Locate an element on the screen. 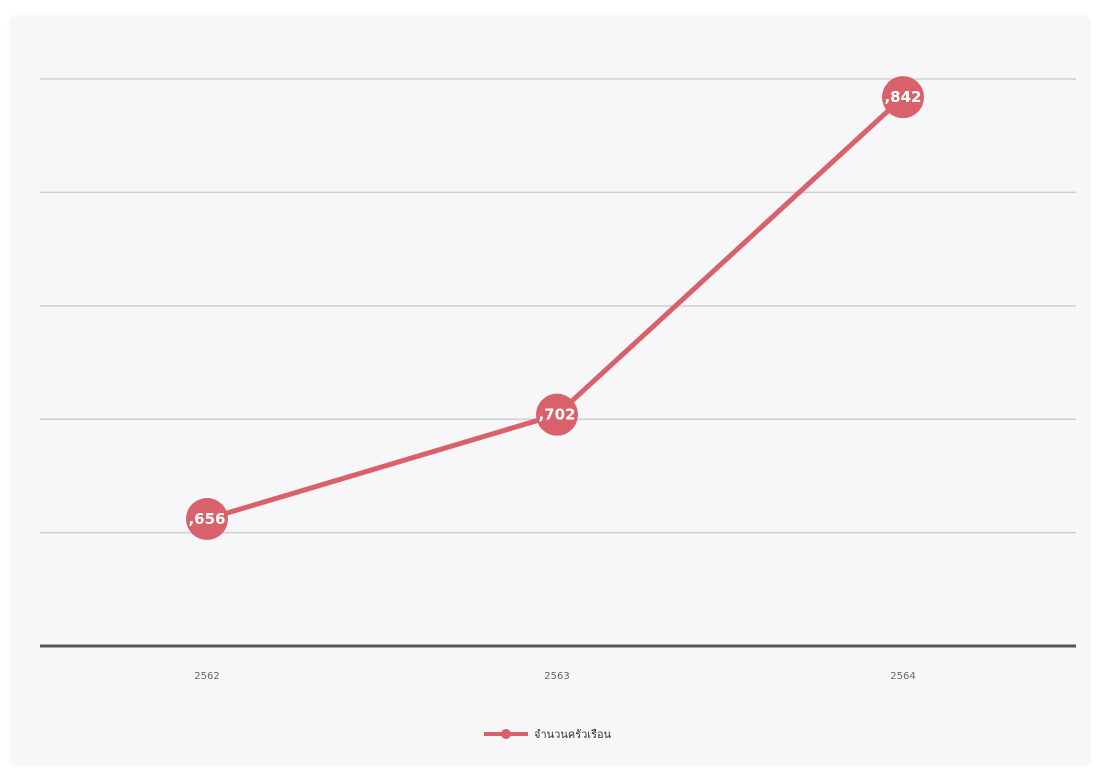 Image resolution: width=1100 pixels, height=768 pixels. legend-swatch-marker is located at coordinates (506, 734).